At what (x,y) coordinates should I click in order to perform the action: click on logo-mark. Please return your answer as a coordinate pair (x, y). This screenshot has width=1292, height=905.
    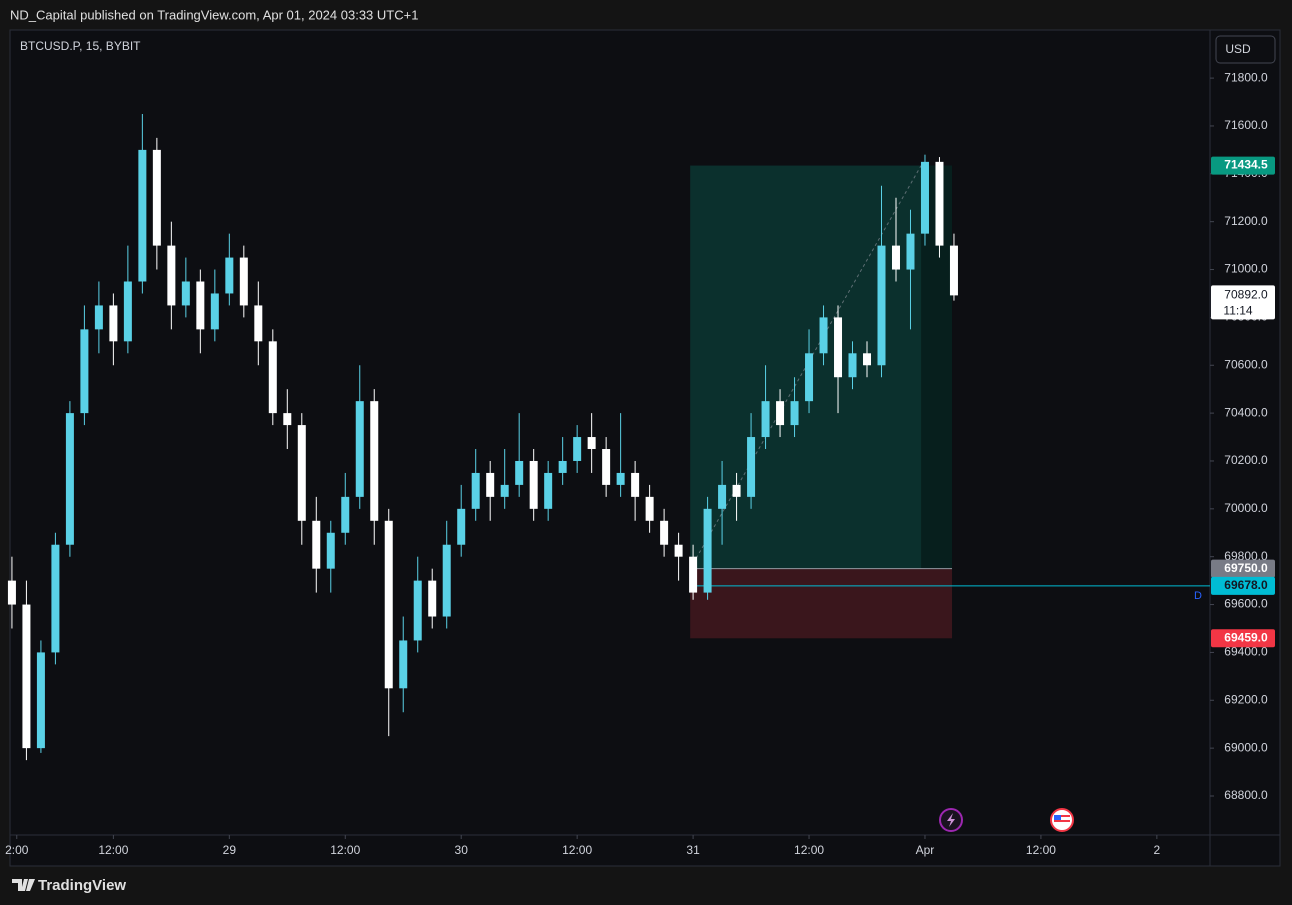
    Looking at the image, I should click on (23, 885).